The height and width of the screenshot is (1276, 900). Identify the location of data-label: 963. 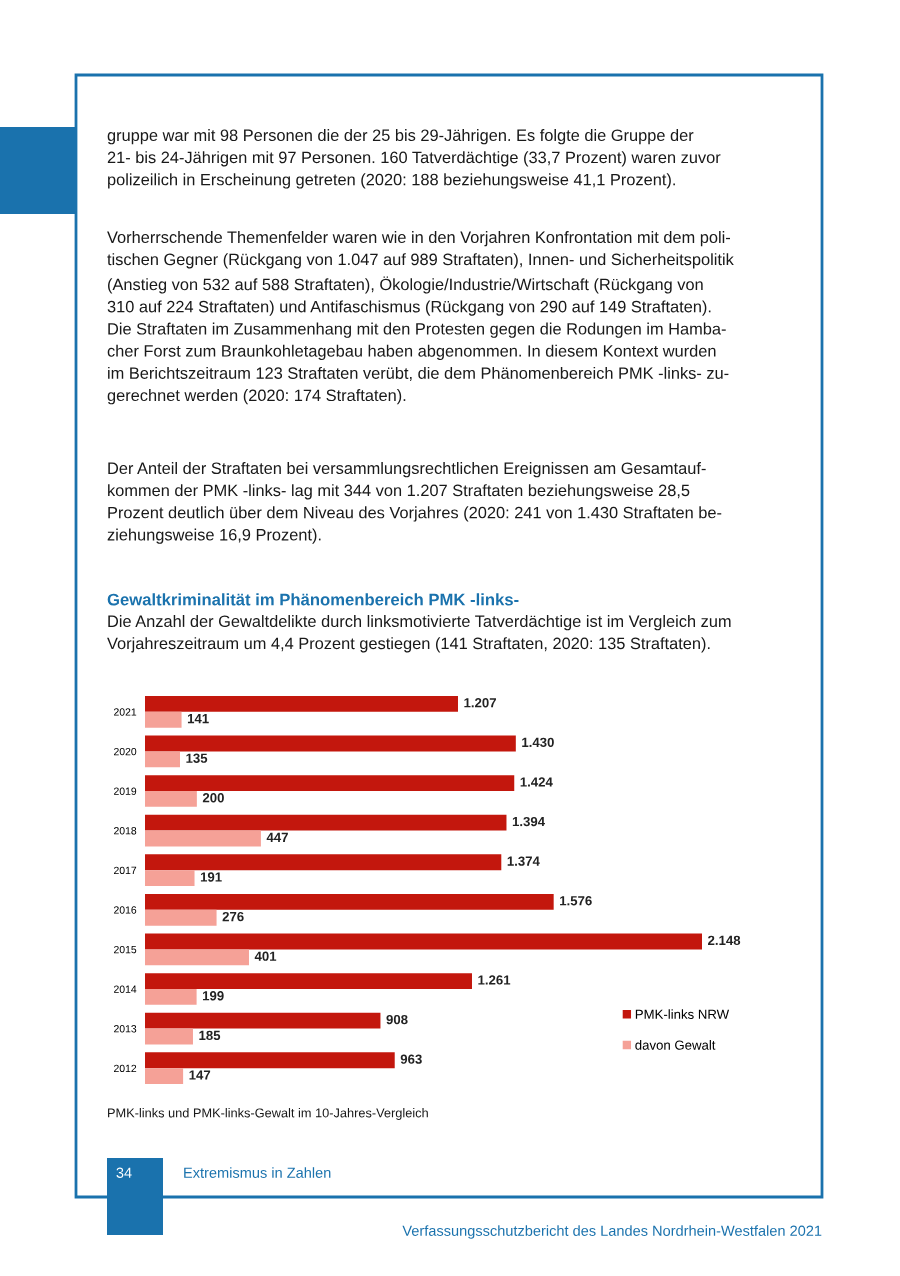
(411, 1059).